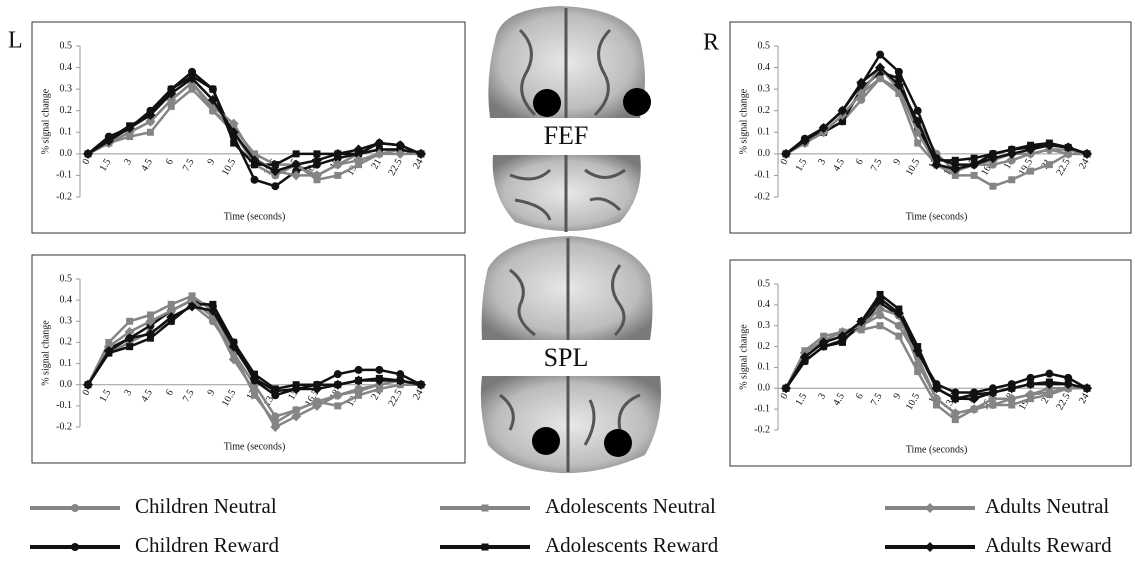 The height and width of the screenshot is (564, 1141). Describe the element at coordinates (566, 357) in the screenshot. I see `region-label: SPL` at that location.